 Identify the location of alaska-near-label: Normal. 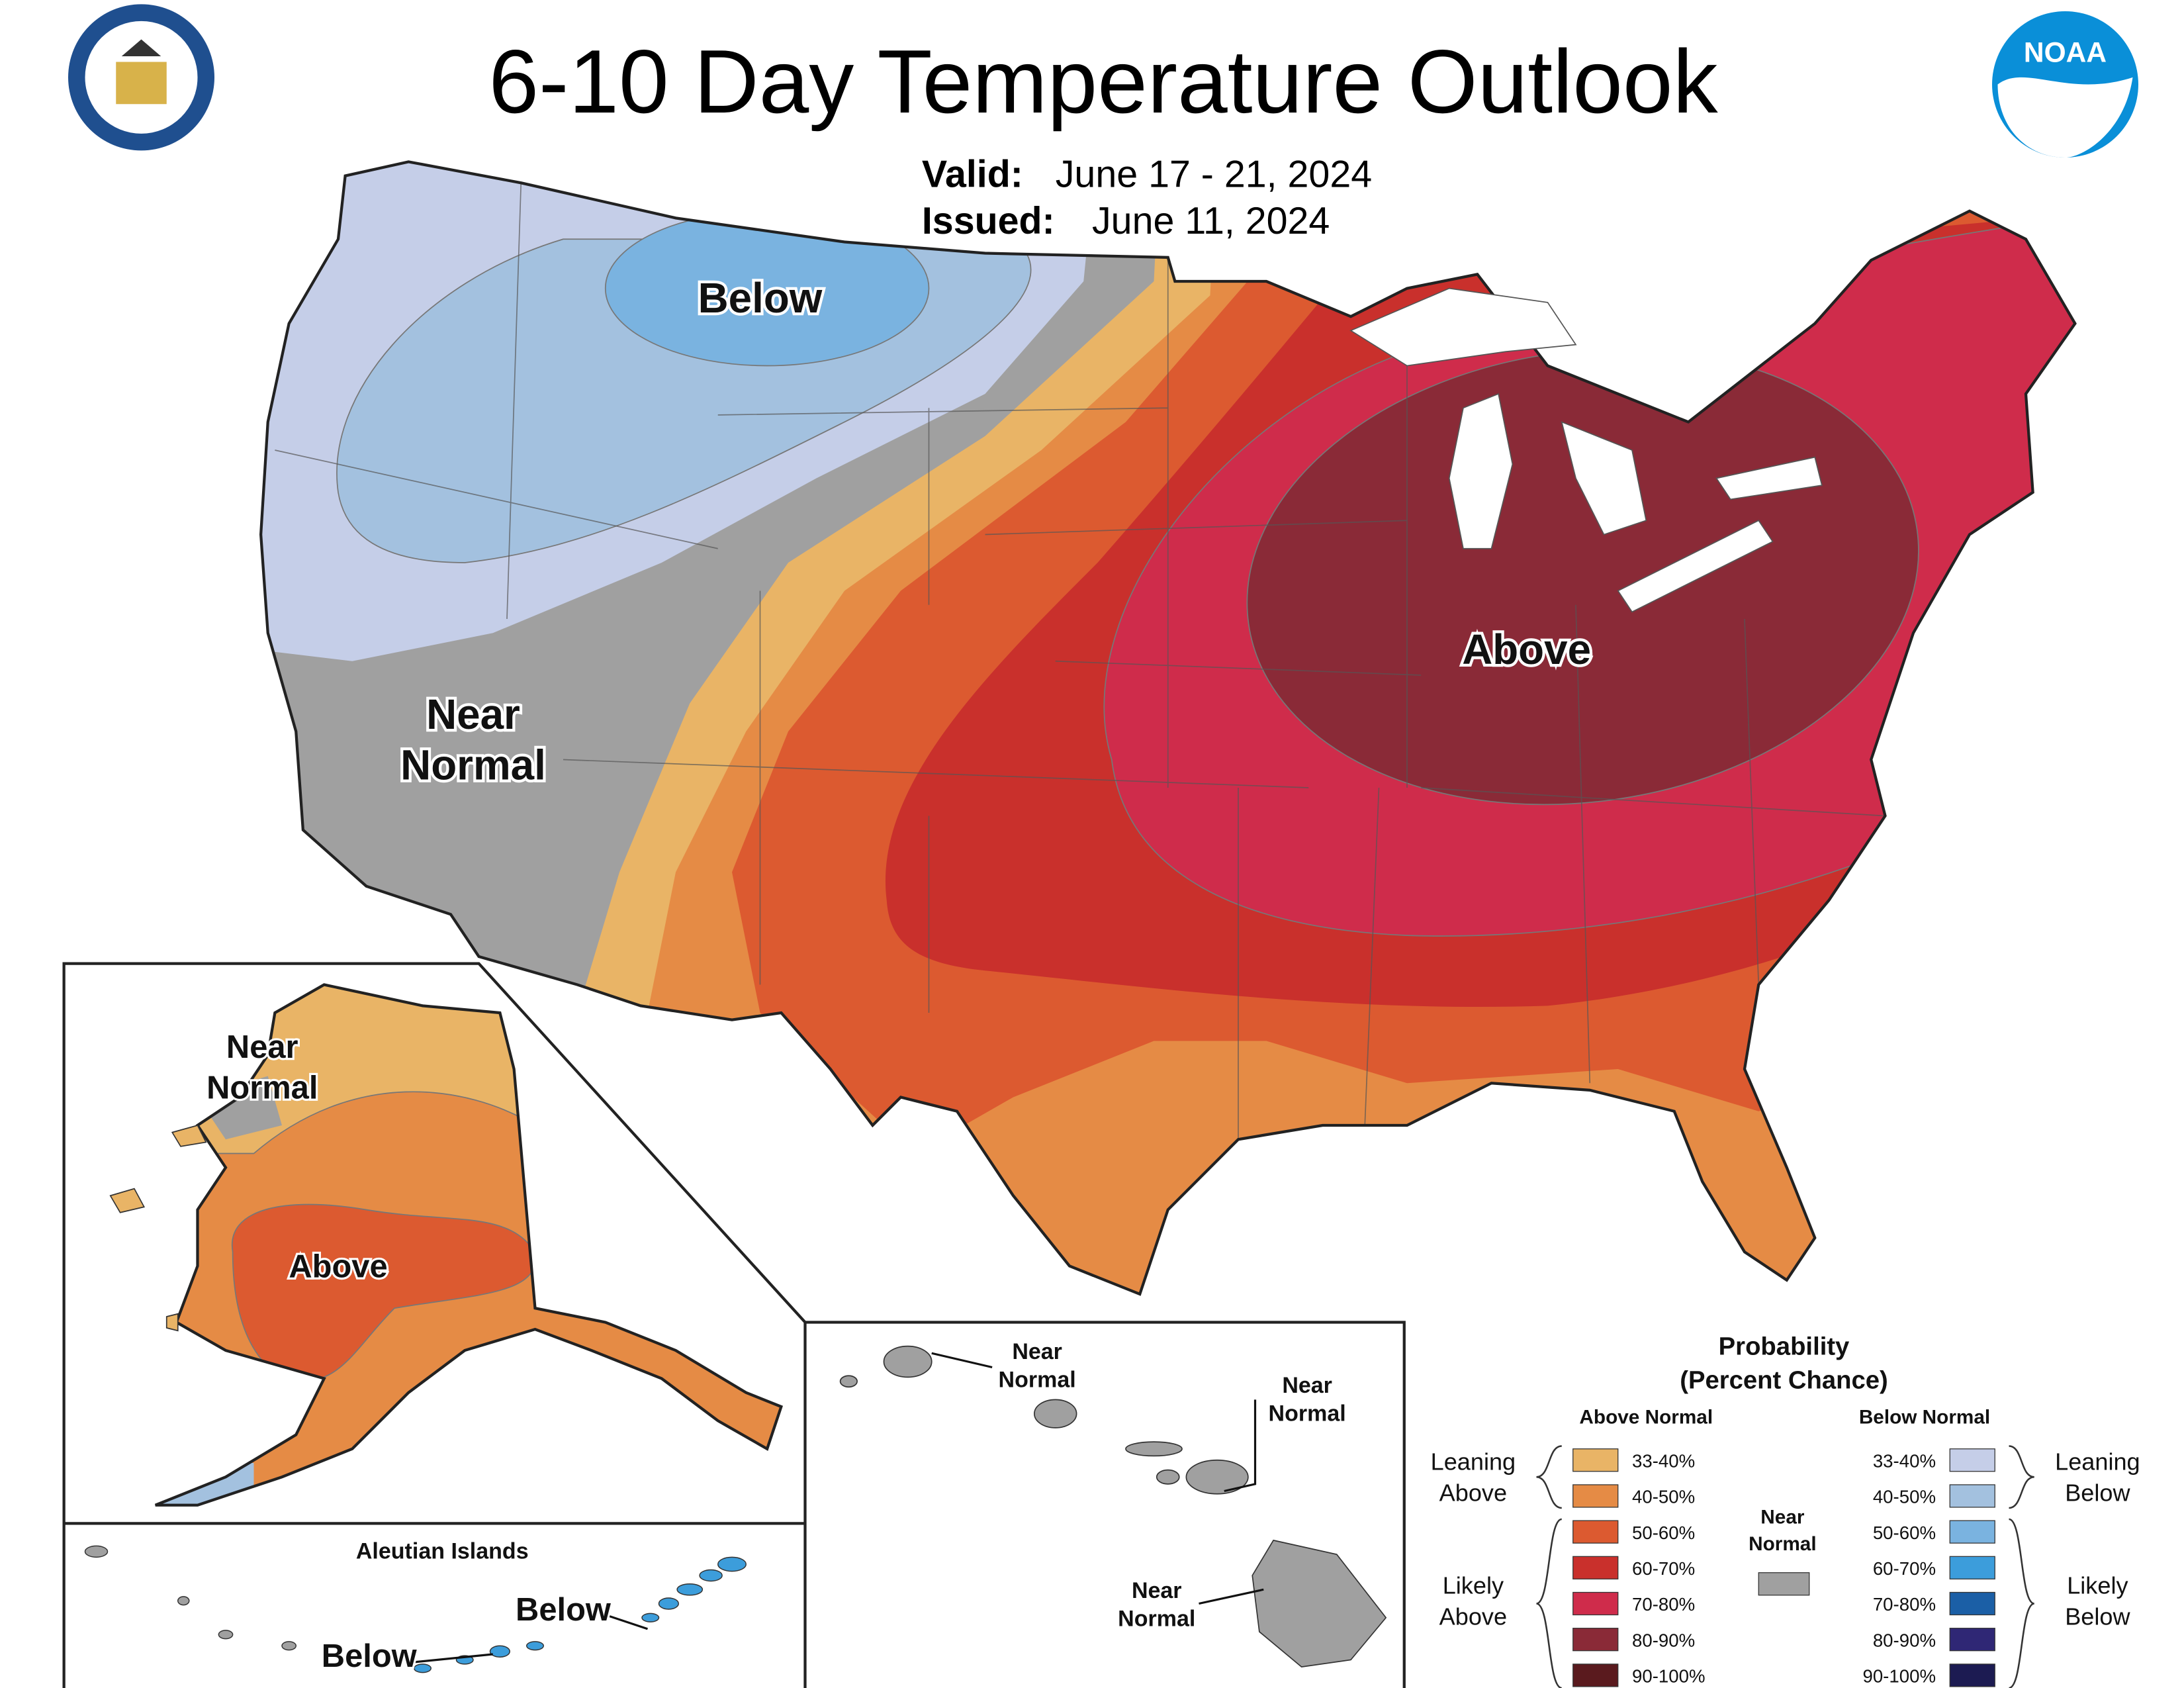
(262, 1088).